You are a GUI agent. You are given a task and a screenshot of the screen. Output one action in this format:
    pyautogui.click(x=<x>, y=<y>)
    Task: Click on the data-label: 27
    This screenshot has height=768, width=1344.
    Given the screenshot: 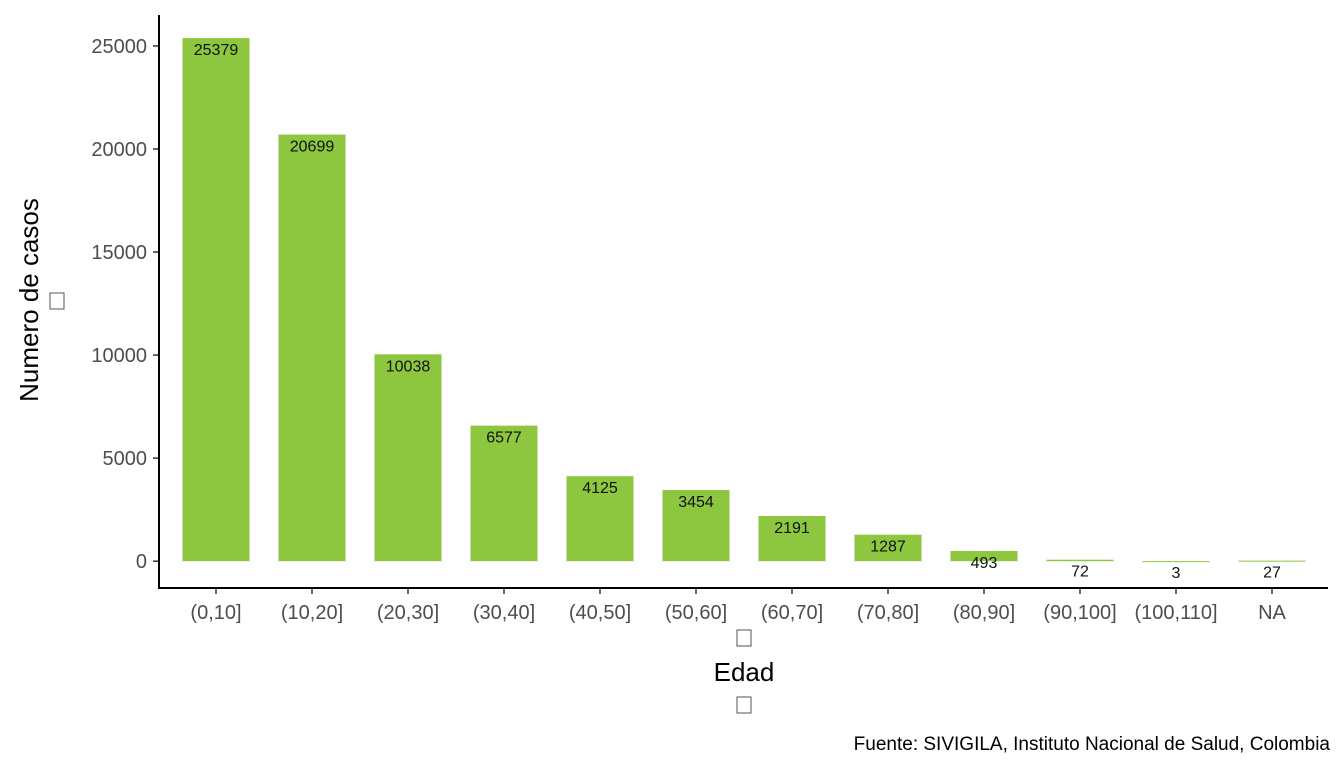 What is the action you would take?
    pyautogui.click(x=1272, y=573)
    